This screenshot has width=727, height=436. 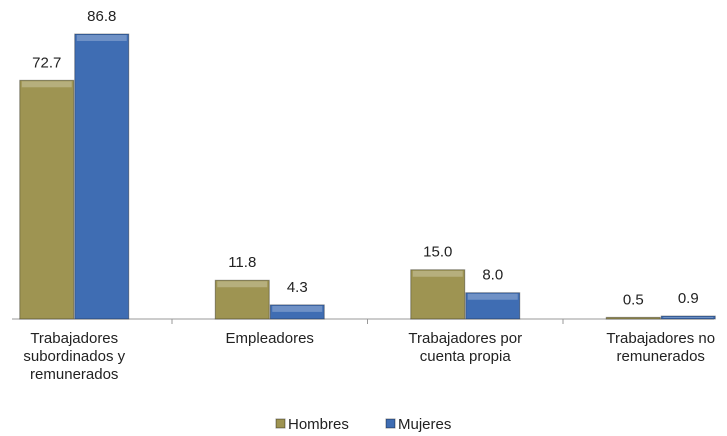 I want to click on legend-label: Mujeres, so click(x=424, y=424).